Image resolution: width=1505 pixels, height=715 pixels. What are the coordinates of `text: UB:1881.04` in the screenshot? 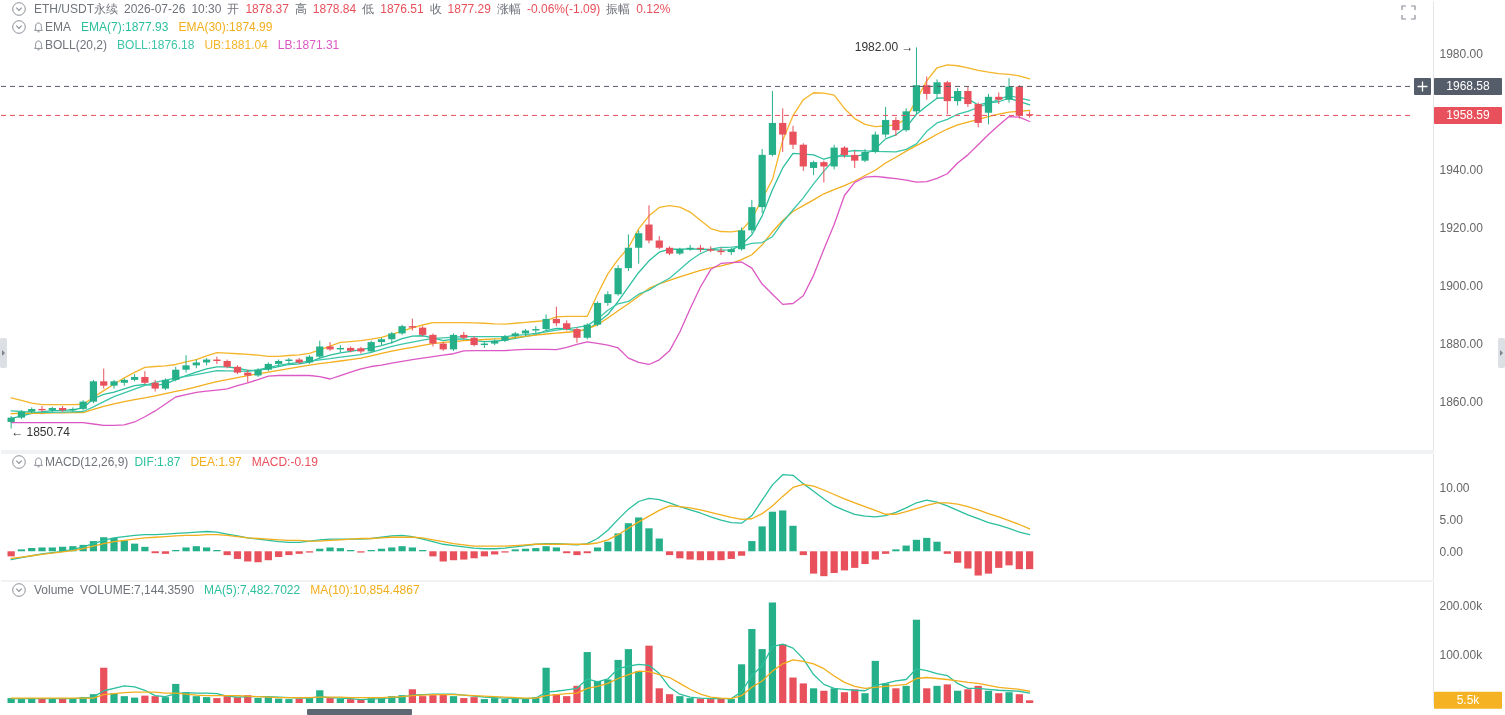 It's located at (236, 45).